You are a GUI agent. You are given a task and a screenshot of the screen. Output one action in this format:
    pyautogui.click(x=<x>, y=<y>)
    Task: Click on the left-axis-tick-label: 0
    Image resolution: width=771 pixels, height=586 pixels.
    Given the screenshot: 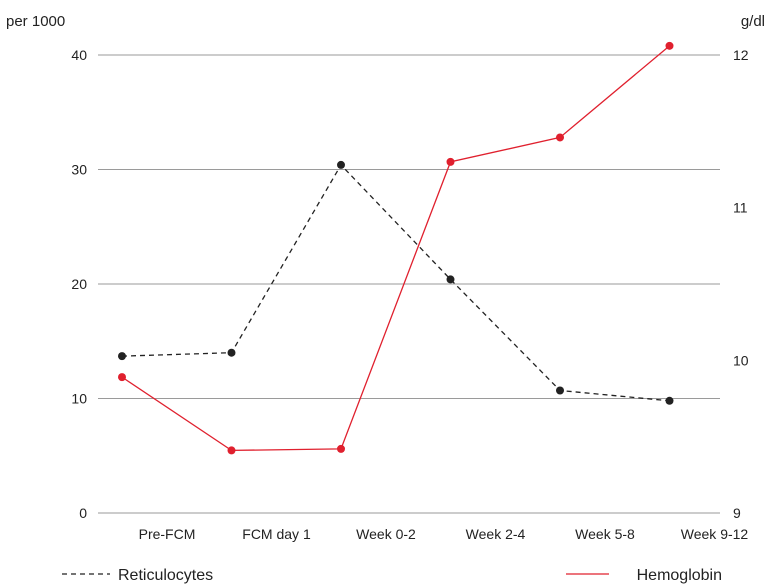 What is the action you would take?
    pyautogui.click(x=83, y=513)
    